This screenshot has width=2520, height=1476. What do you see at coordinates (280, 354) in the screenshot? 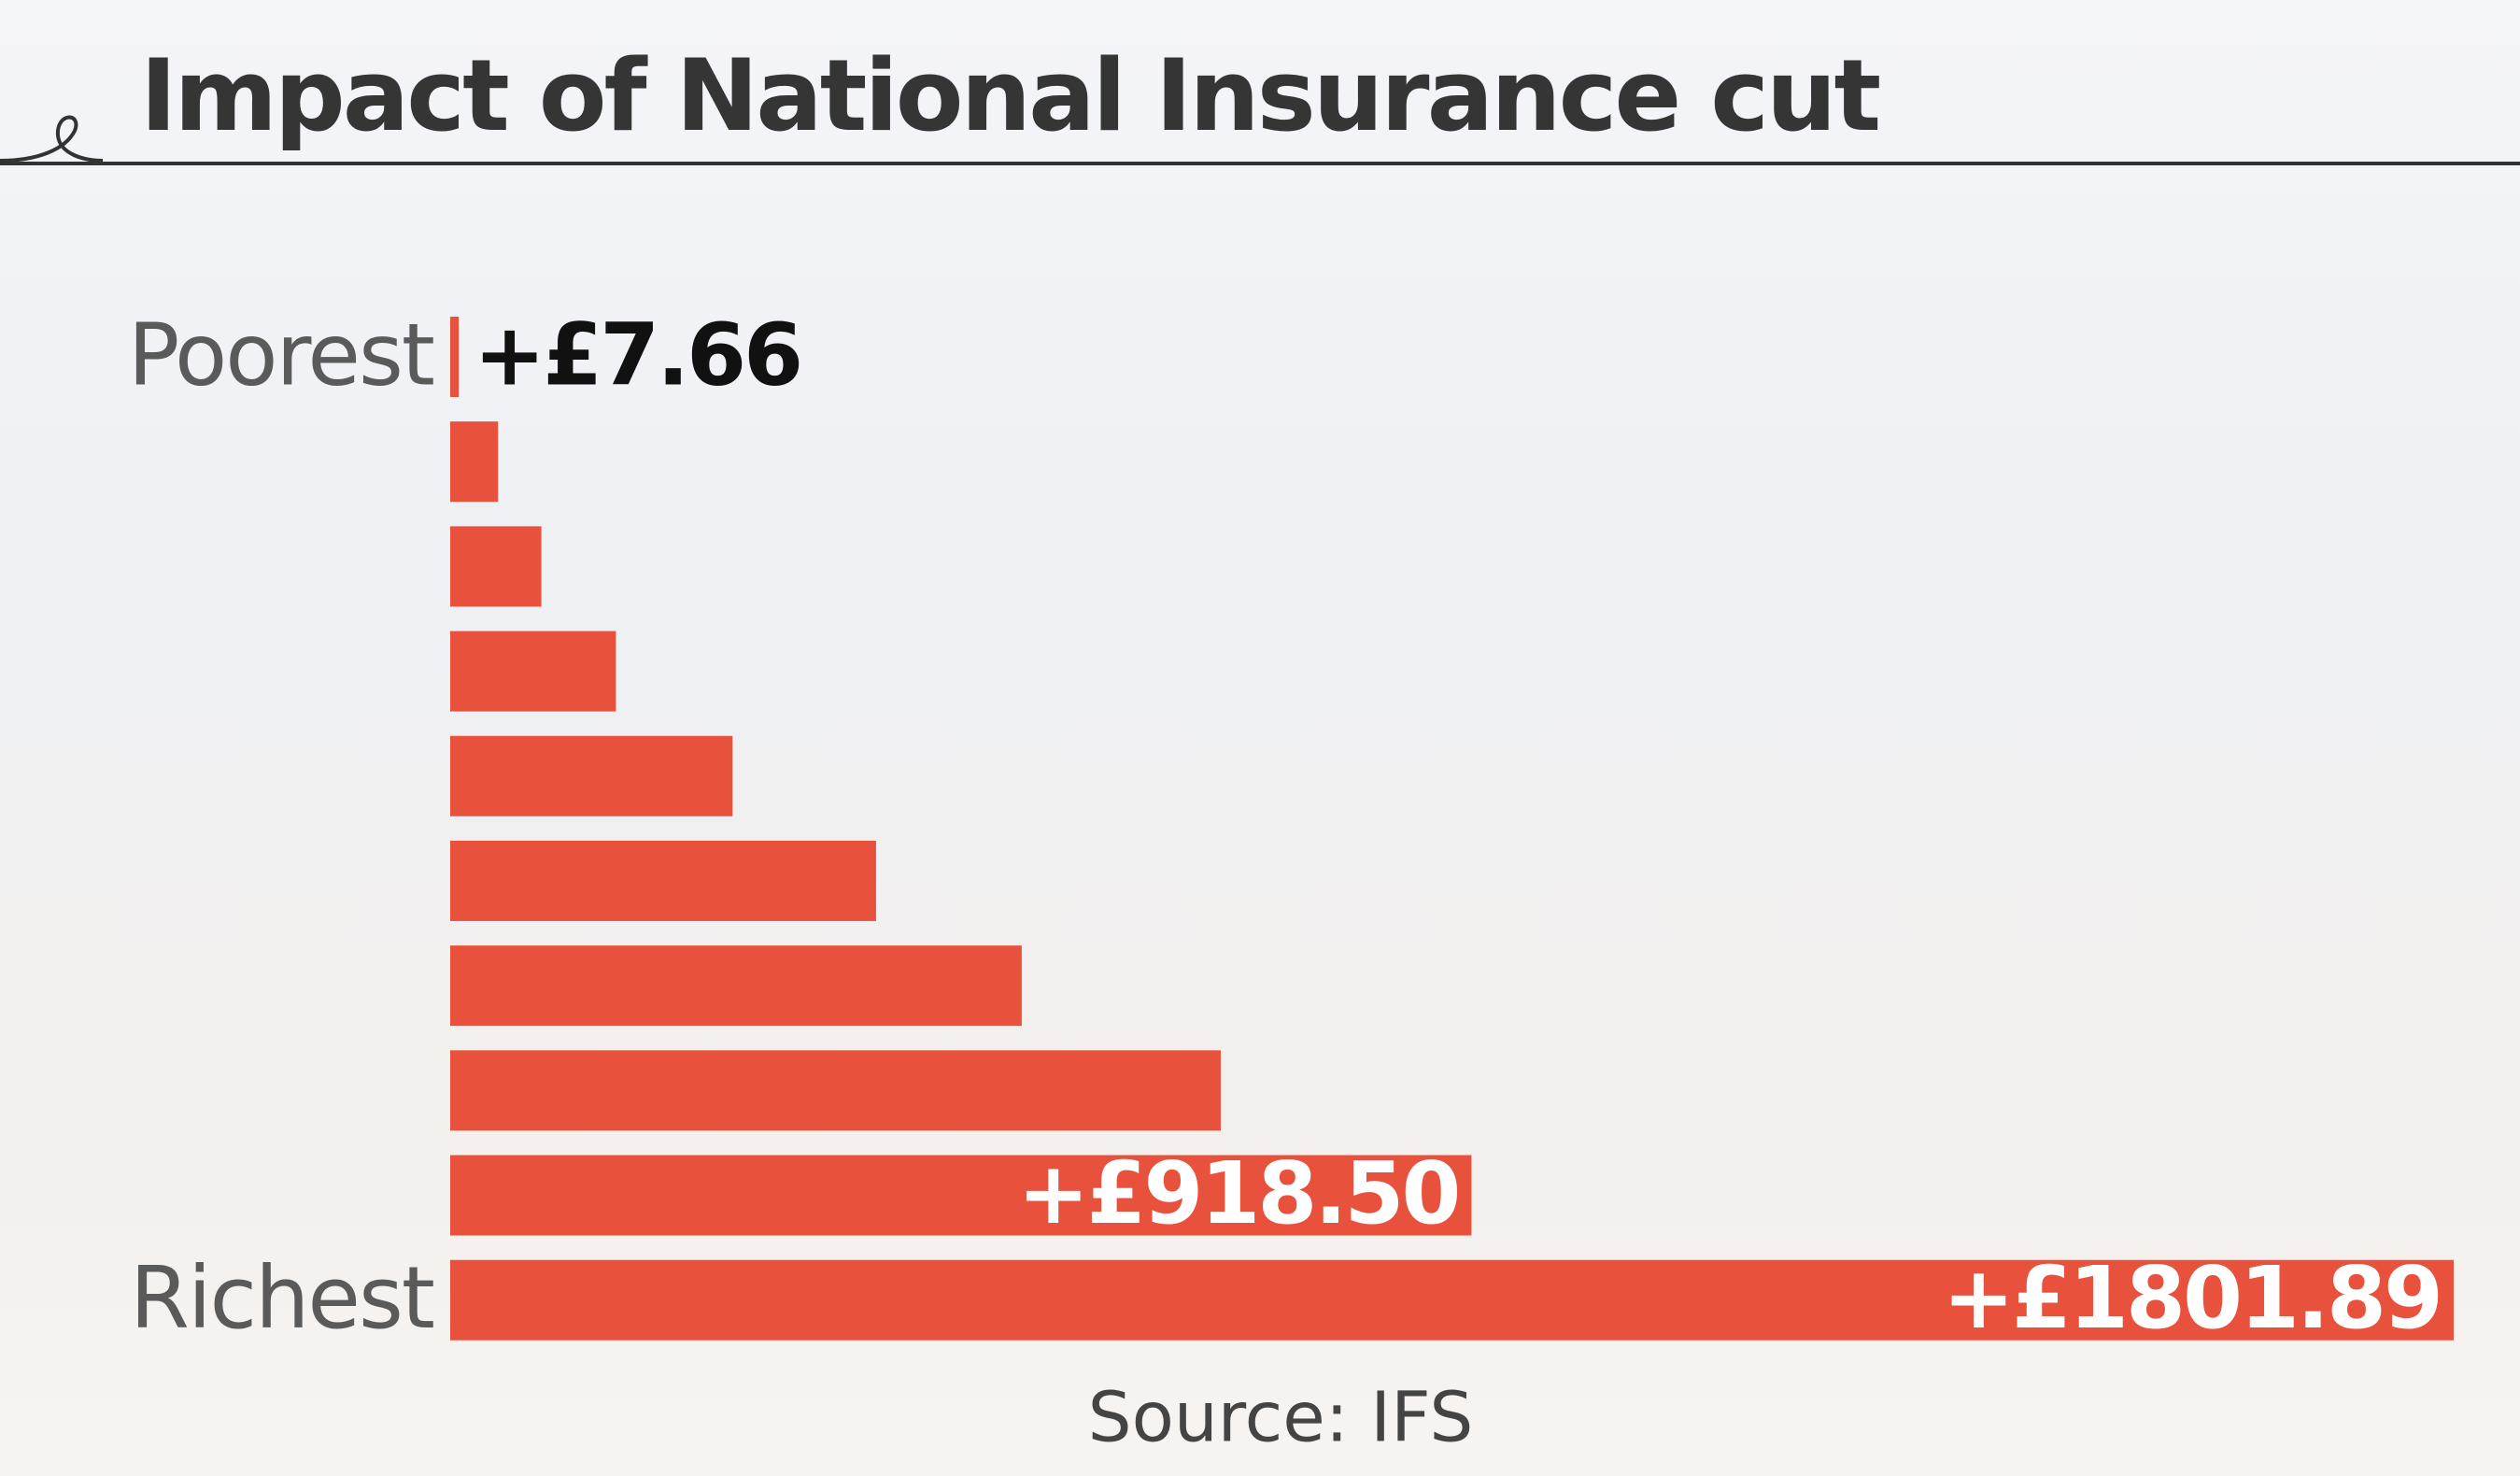
I see `category-label: Poorest` at bounding box center [280, 354].